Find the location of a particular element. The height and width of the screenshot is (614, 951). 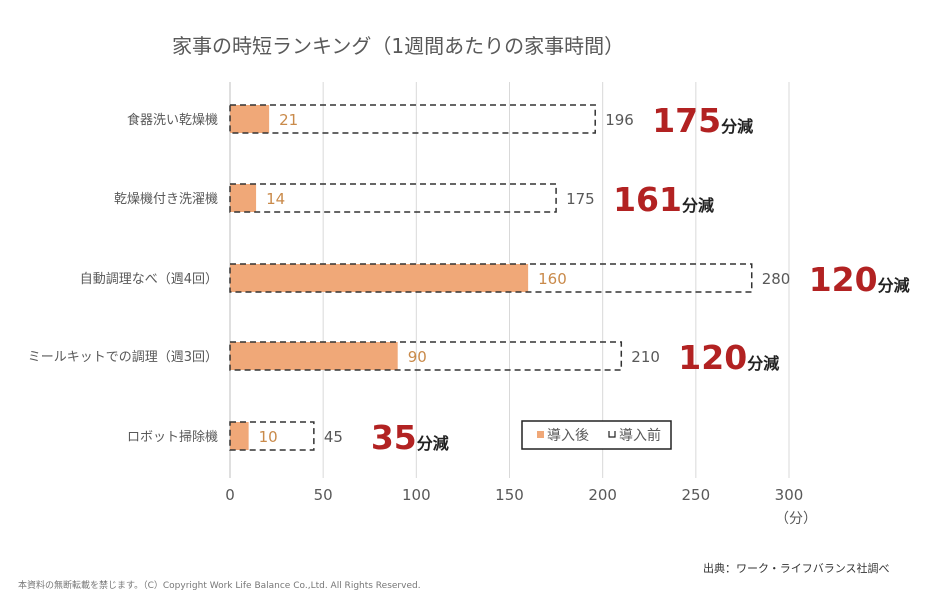

legend-swatch-before is located at coordinates (612, 434).